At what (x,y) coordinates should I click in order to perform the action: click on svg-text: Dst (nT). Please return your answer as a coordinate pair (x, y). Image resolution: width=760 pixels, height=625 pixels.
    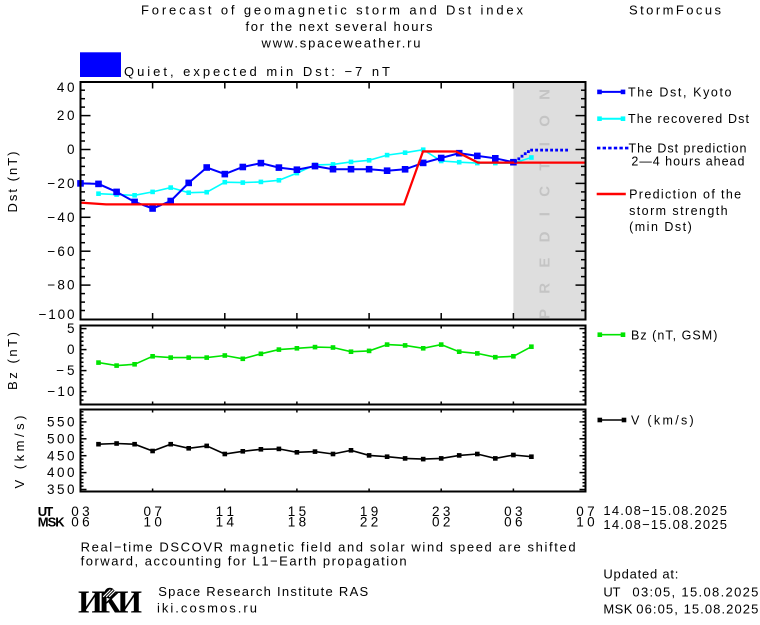
    Looking at the image, I should click on (12, 182).